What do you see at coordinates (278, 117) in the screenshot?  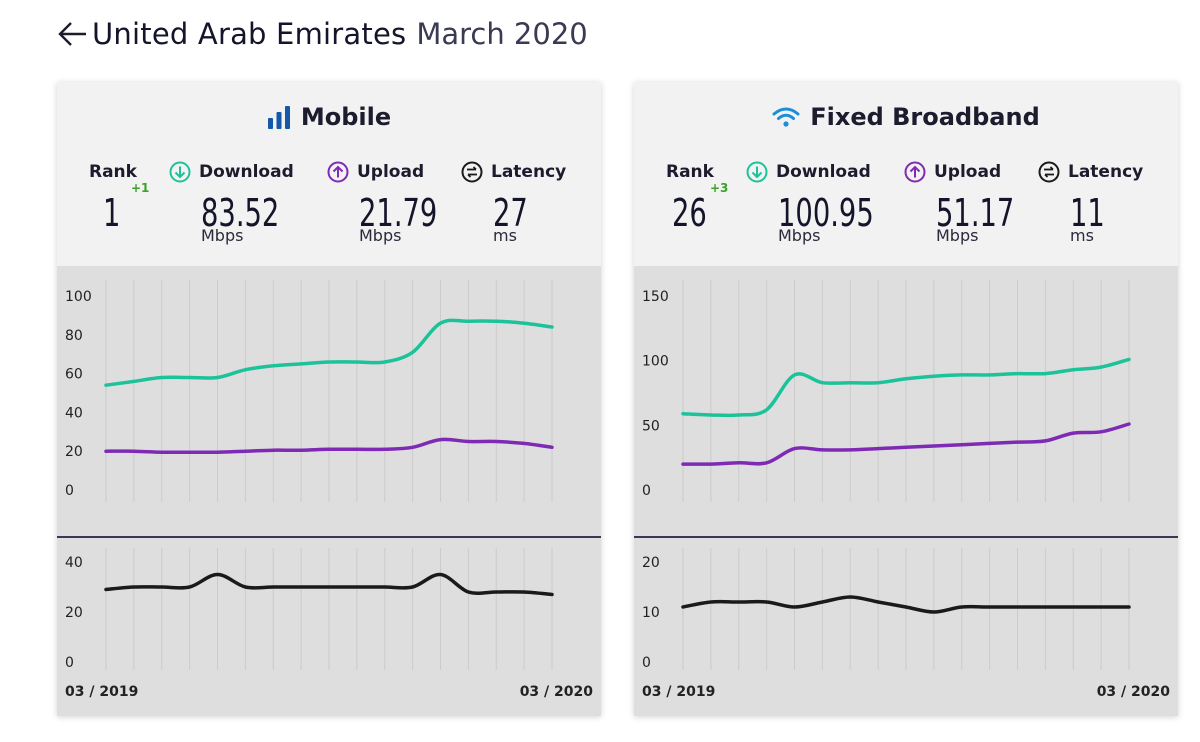 I see `signal-bars-icon` at bounding box center [278, 117].